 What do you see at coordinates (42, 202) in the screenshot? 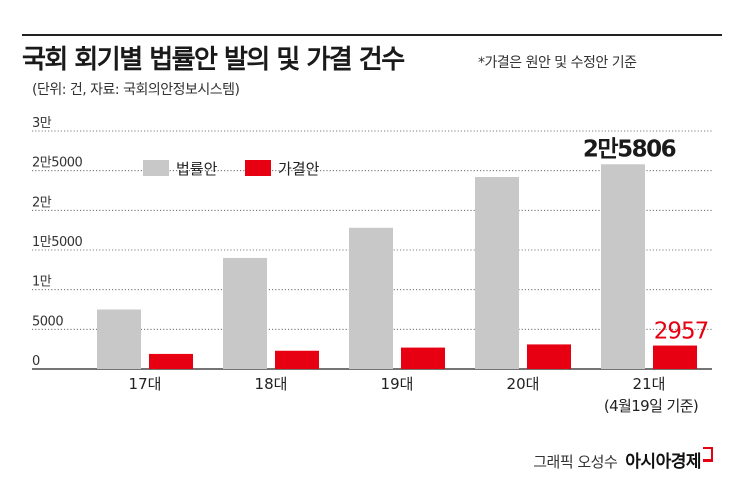
I see `y-tick-label: 2만` at bounding box center [42, 202].